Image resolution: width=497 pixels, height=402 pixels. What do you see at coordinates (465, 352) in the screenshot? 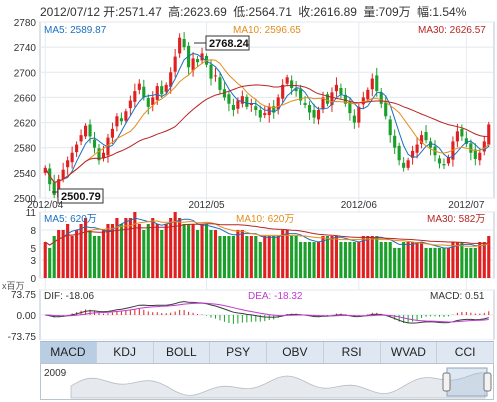
I see `tab-cci: CCI` at bounding box center [465, 352].